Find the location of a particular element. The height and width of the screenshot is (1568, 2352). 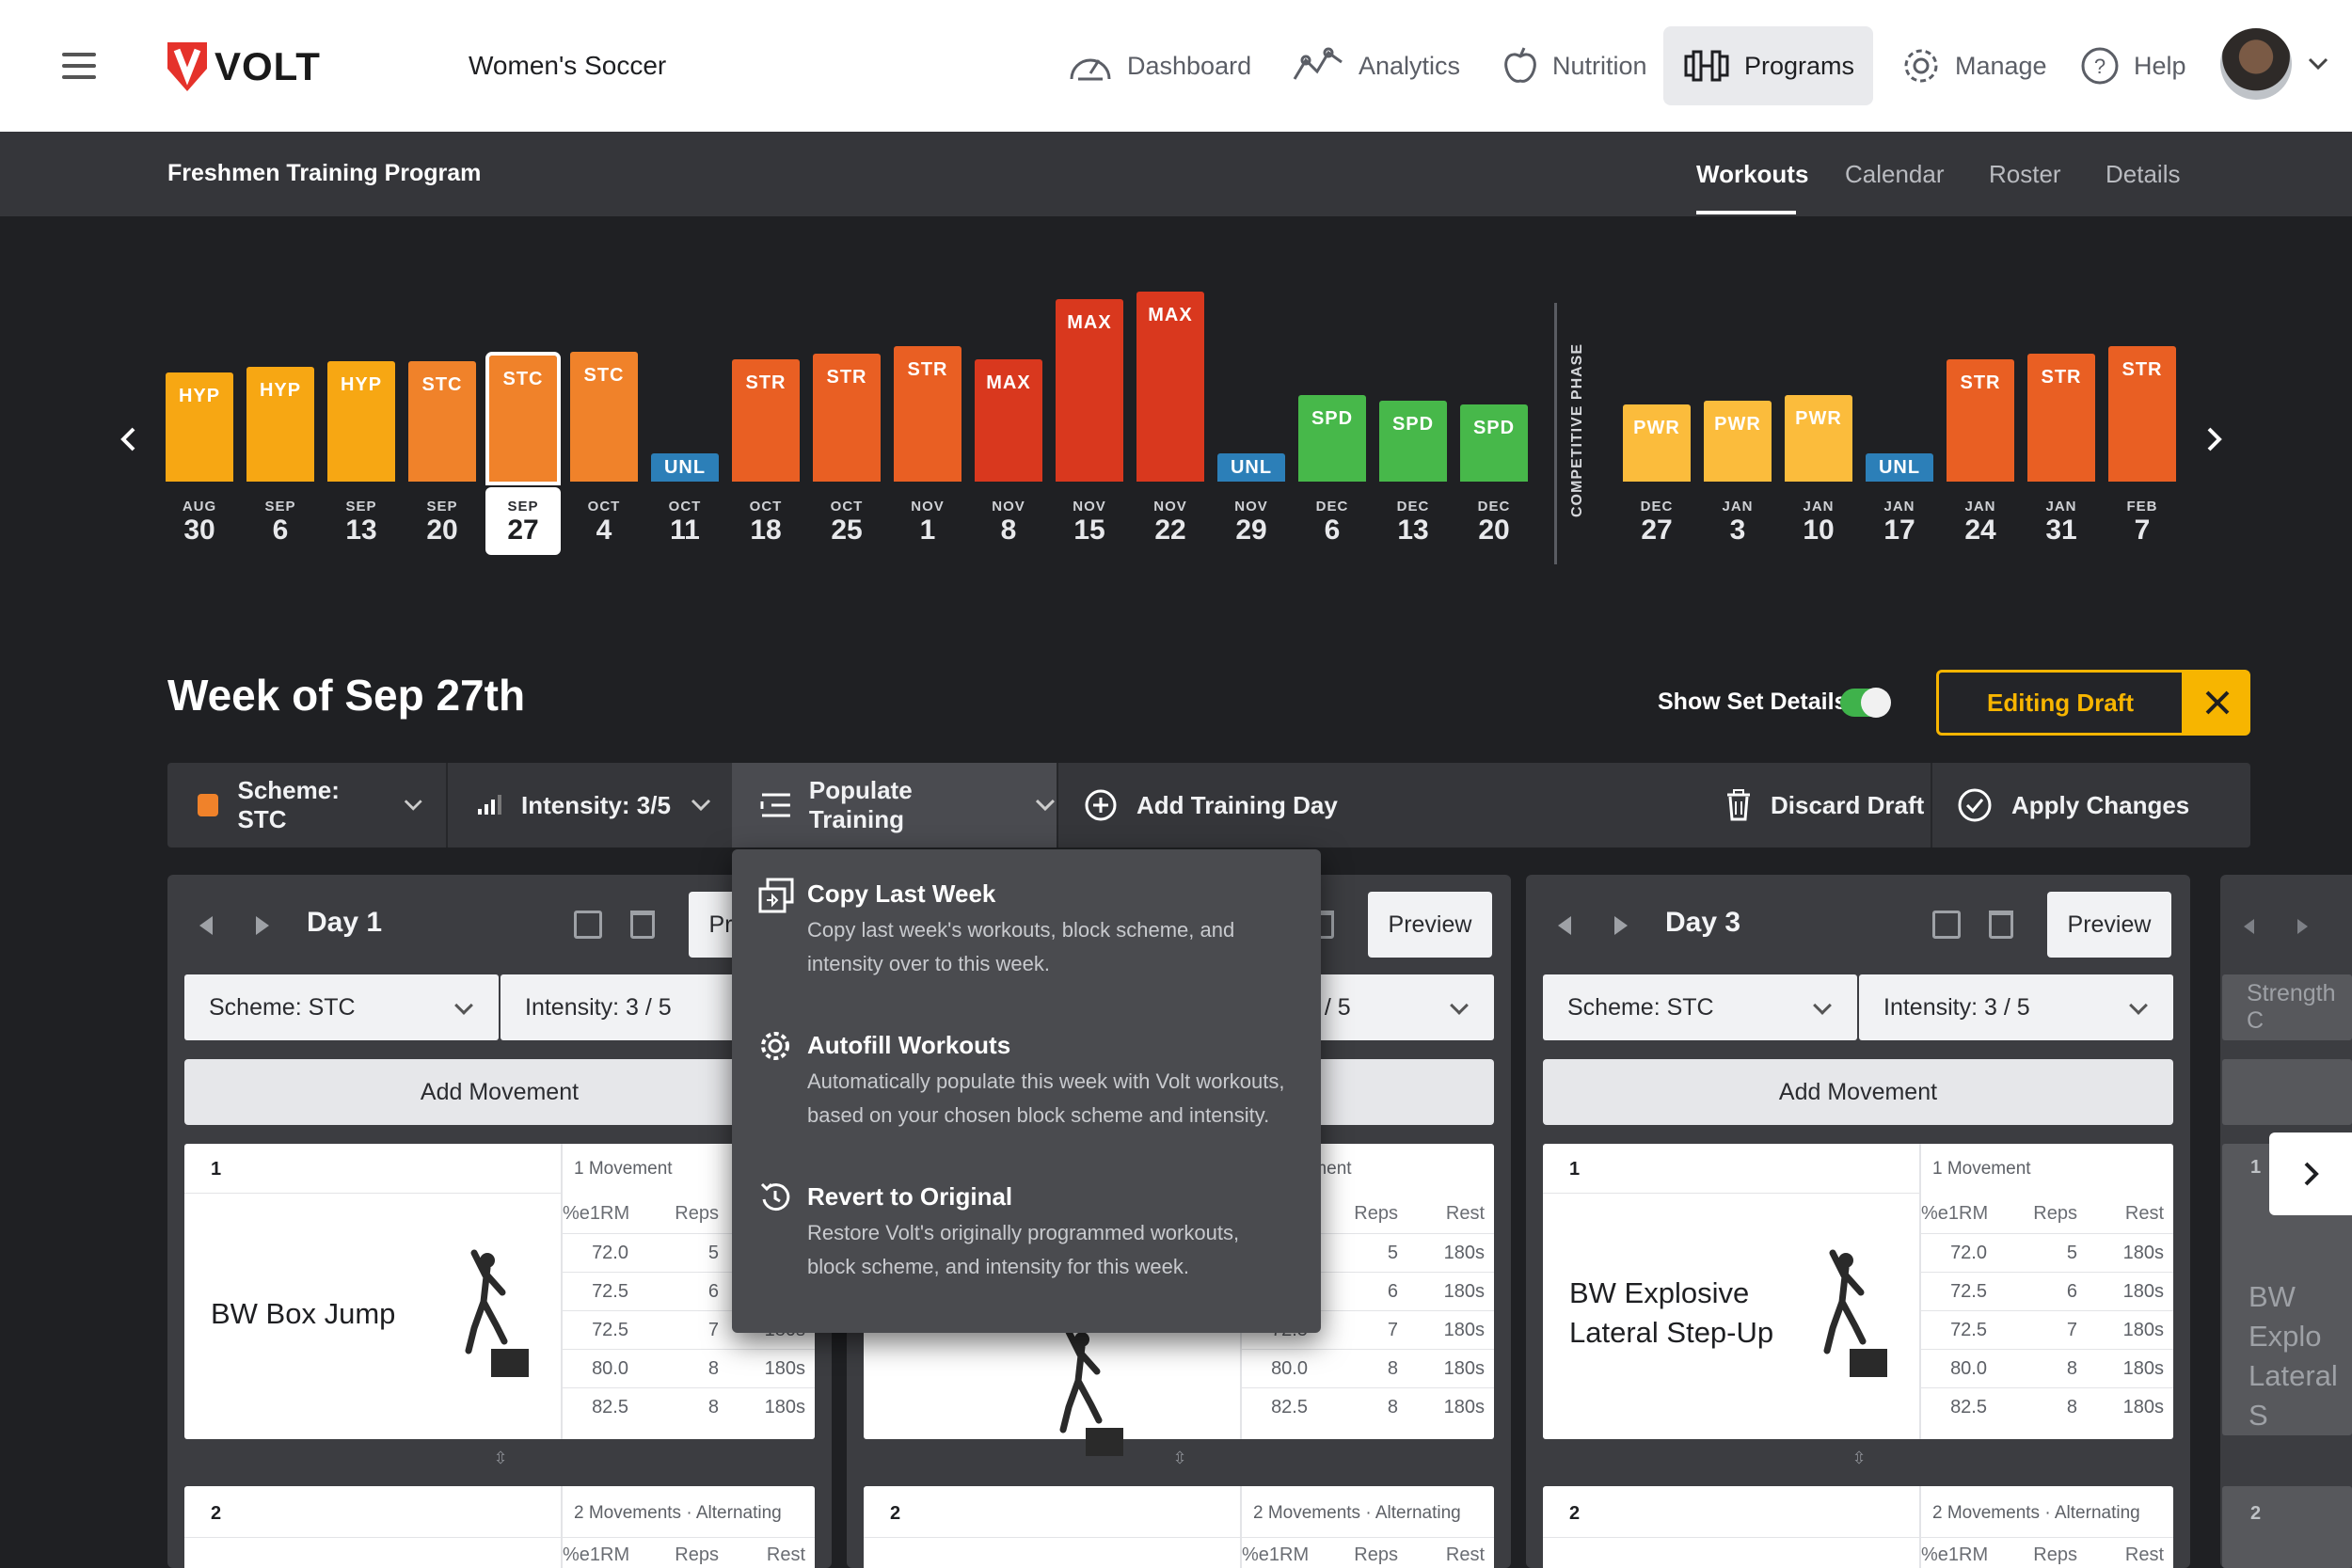

week-bar-sep-27: STC is located at coordinates (523, 418).